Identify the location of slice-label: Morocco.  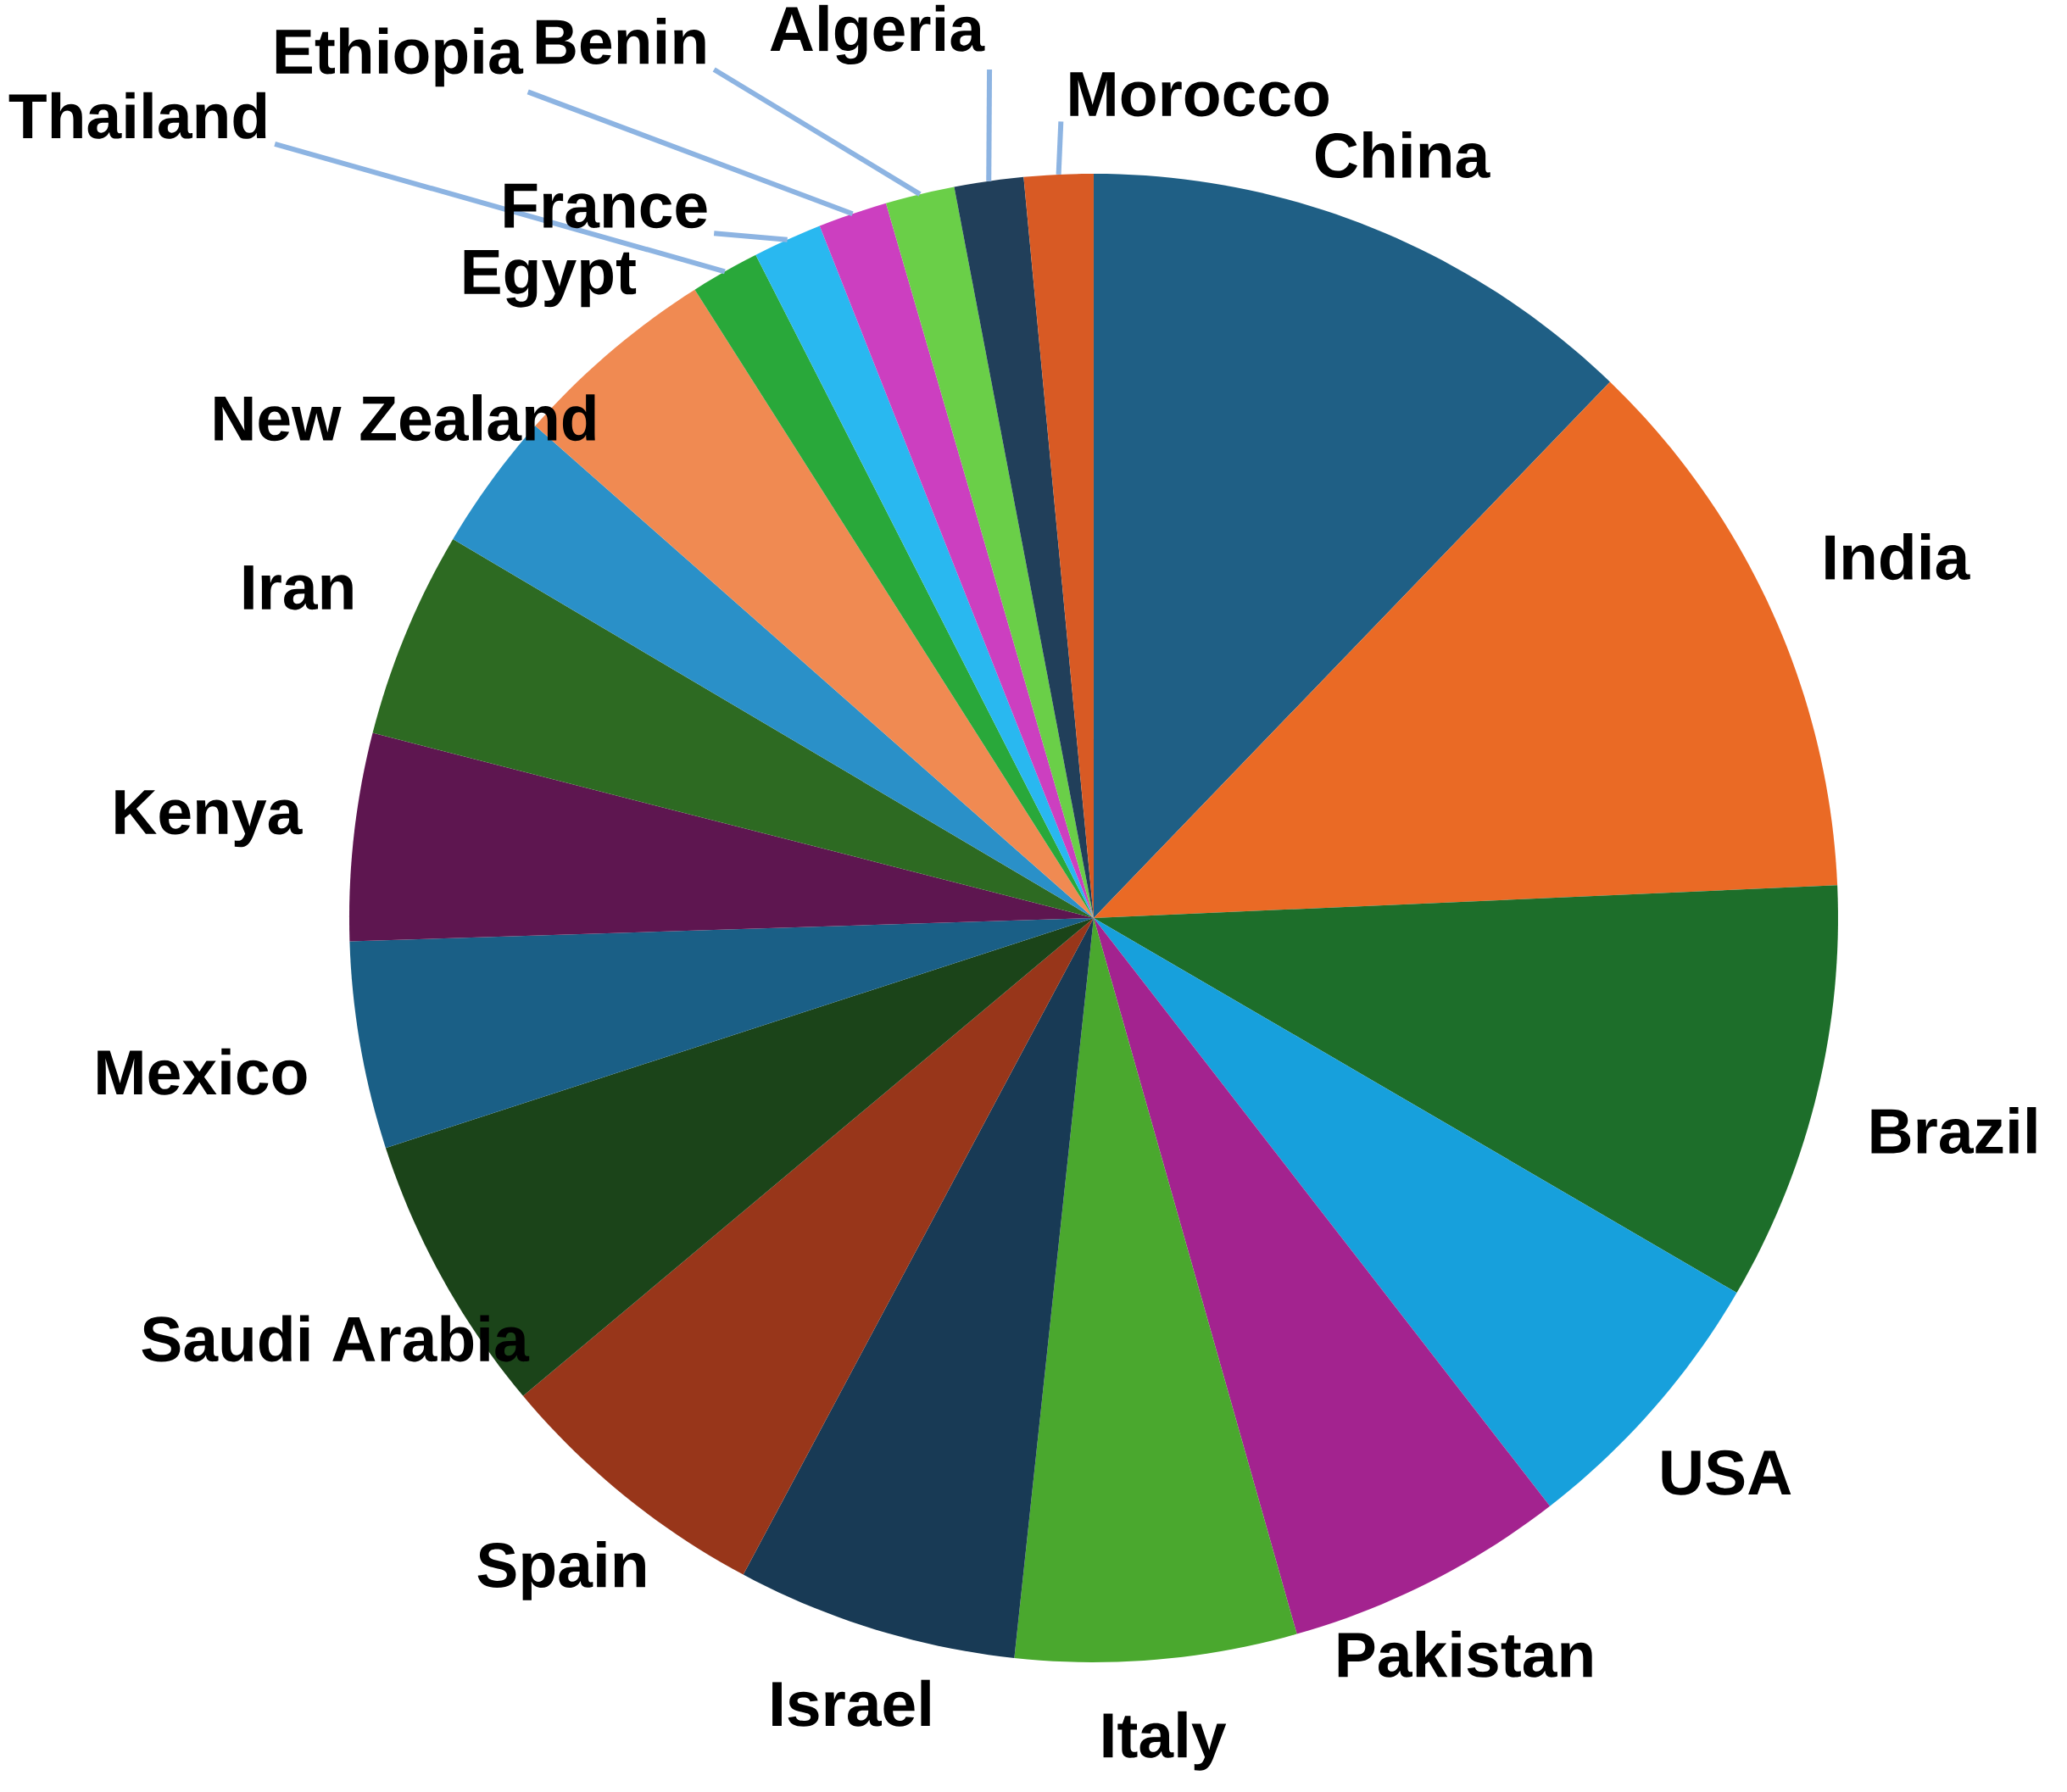
(1199, 94).